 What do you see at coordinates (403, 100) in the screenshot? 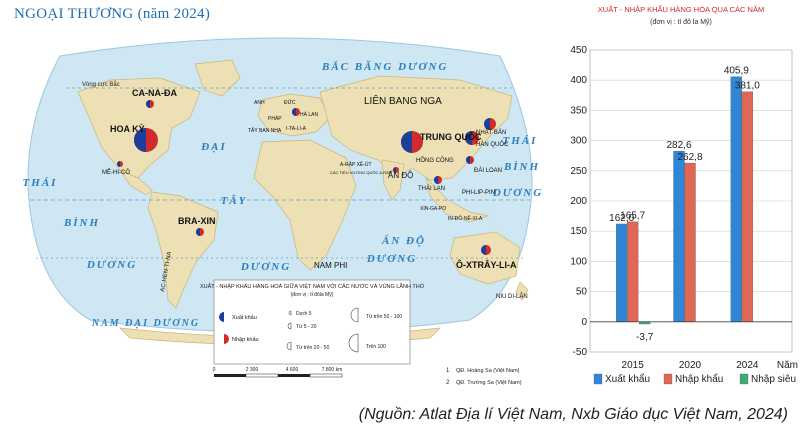
I see `label-lien-bang-nga: LIÊN BANG NGA` at bounding box center [403, 100].